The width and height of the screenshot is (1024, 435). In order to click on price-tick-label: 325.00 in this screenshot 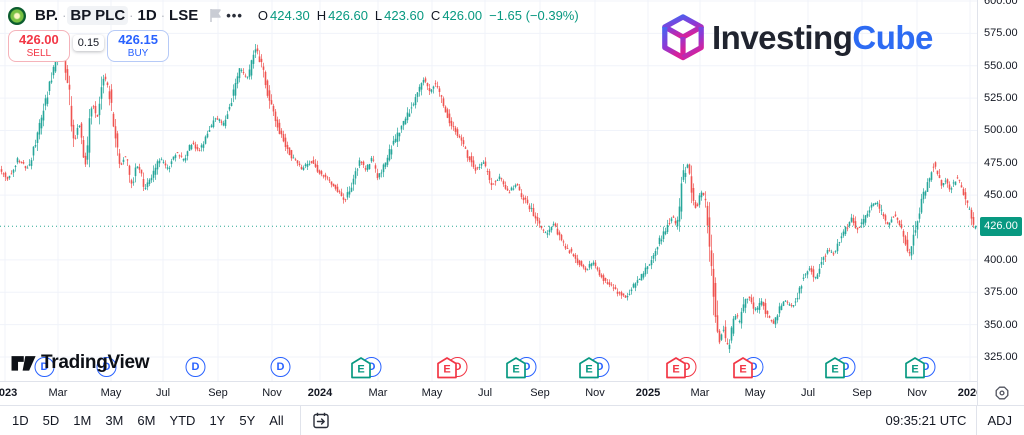, I will do `click(1001, 357)`.